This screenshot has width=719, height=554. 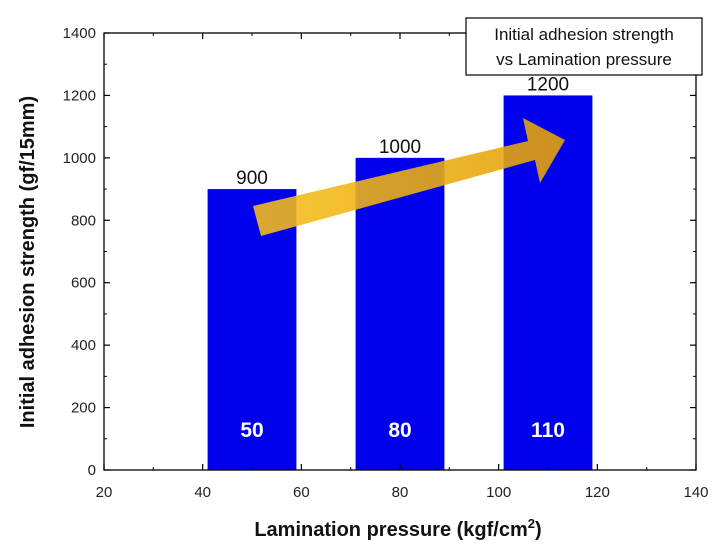 What do you see at coordinates (202, 492) in the screenshot?
I see `x-tick-label: 40` at bounding box center [202, 492].